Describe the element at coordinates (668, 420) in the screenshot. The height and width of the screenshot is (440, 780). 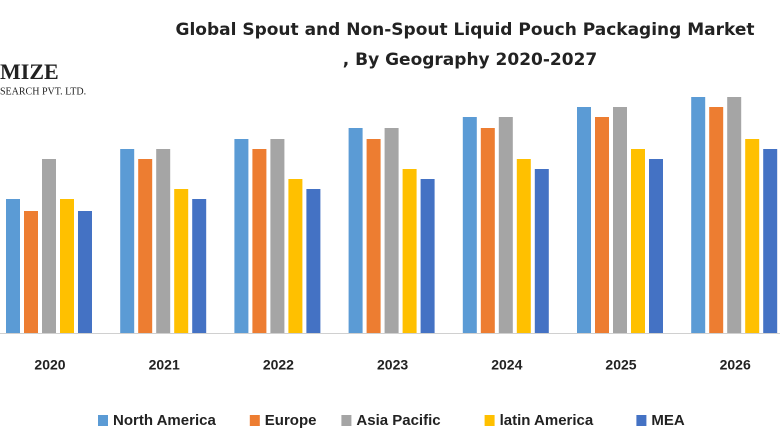
I see `legend-label: MEA` at that location.